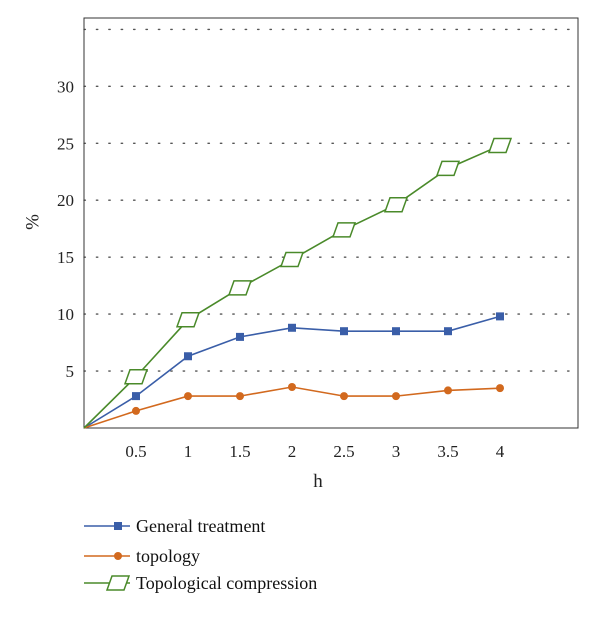 This screenshot has height=617, width=600. I want to click on legend-item: topology, so click(142, 556).